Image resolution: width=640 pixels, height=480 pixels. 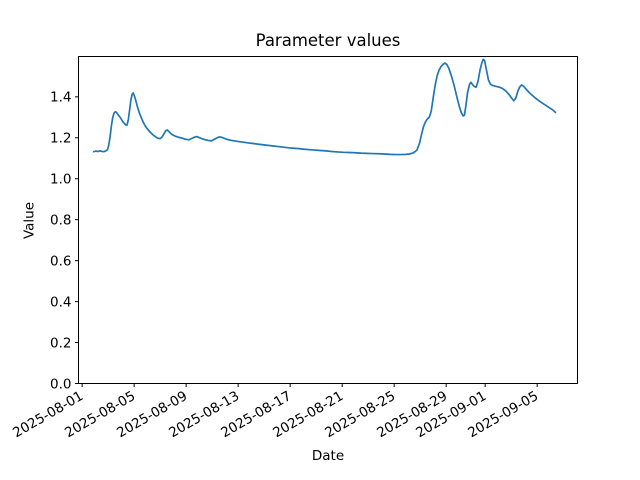 What do you see at coordinates (324, 107) in the screenshot?
I see `series-line` at bounding box center [324, 107].